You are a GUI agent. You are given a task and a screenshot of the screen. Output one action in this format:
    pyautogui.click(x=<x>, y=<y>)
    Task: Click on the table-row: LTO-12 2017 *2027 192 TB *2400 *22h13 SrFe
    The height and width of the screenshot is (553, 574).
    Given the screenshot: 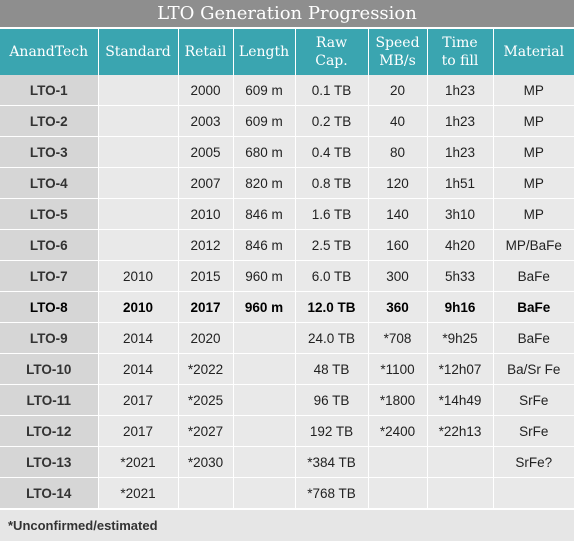 What is the action you would take?
    pyautogui.click(x=287, y=431)
    